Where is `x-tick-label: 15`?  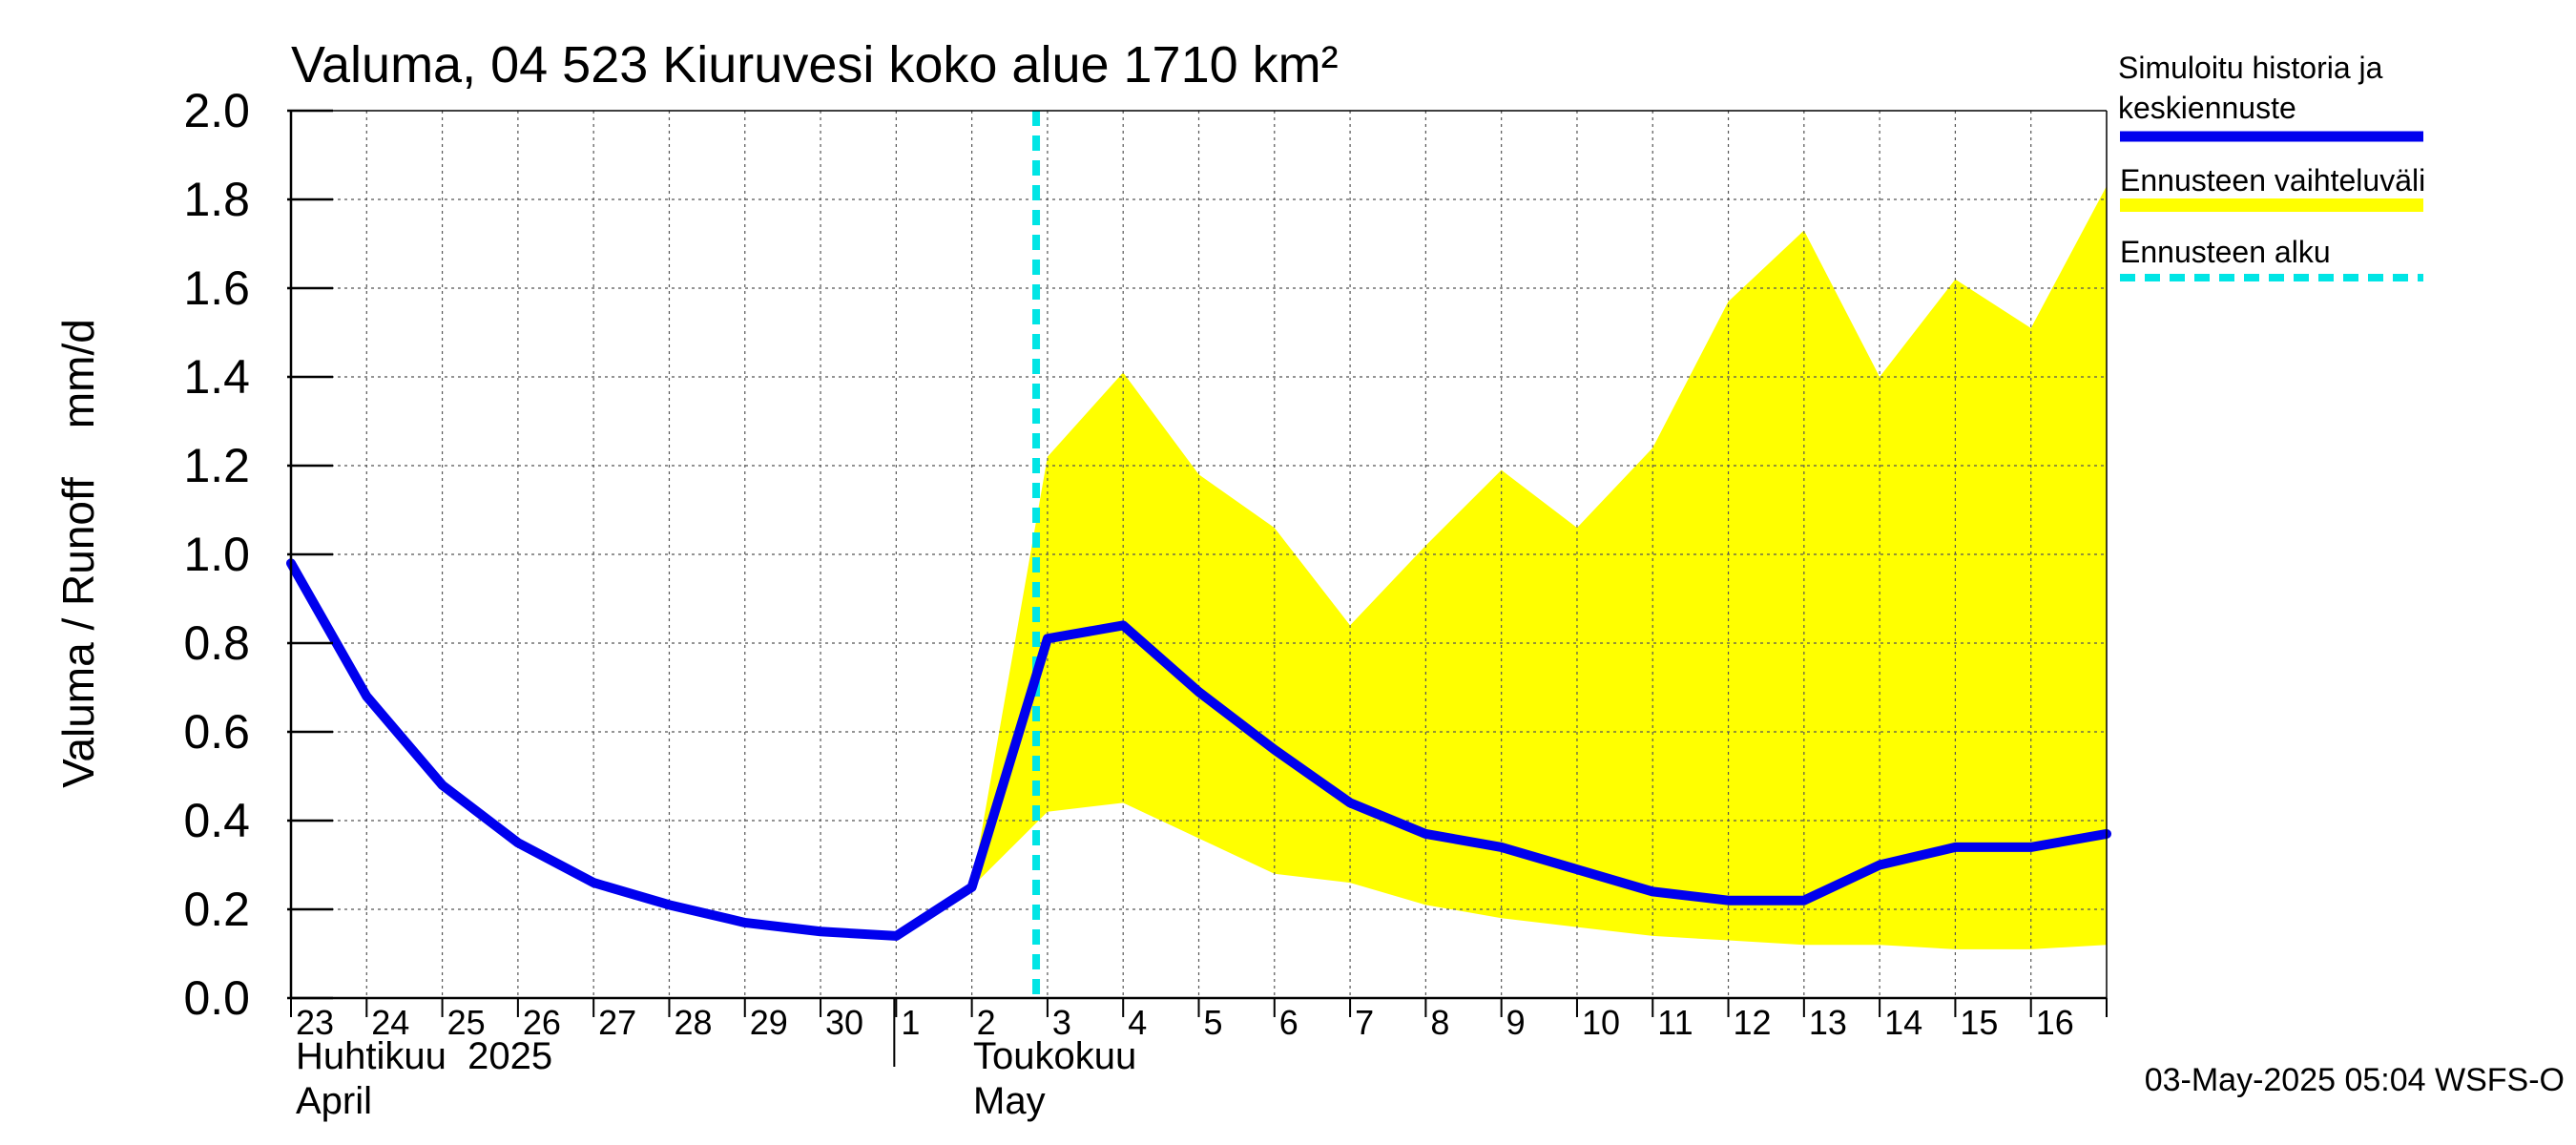
x-tick-label: 15 is located at coordinates (1979, 1022).